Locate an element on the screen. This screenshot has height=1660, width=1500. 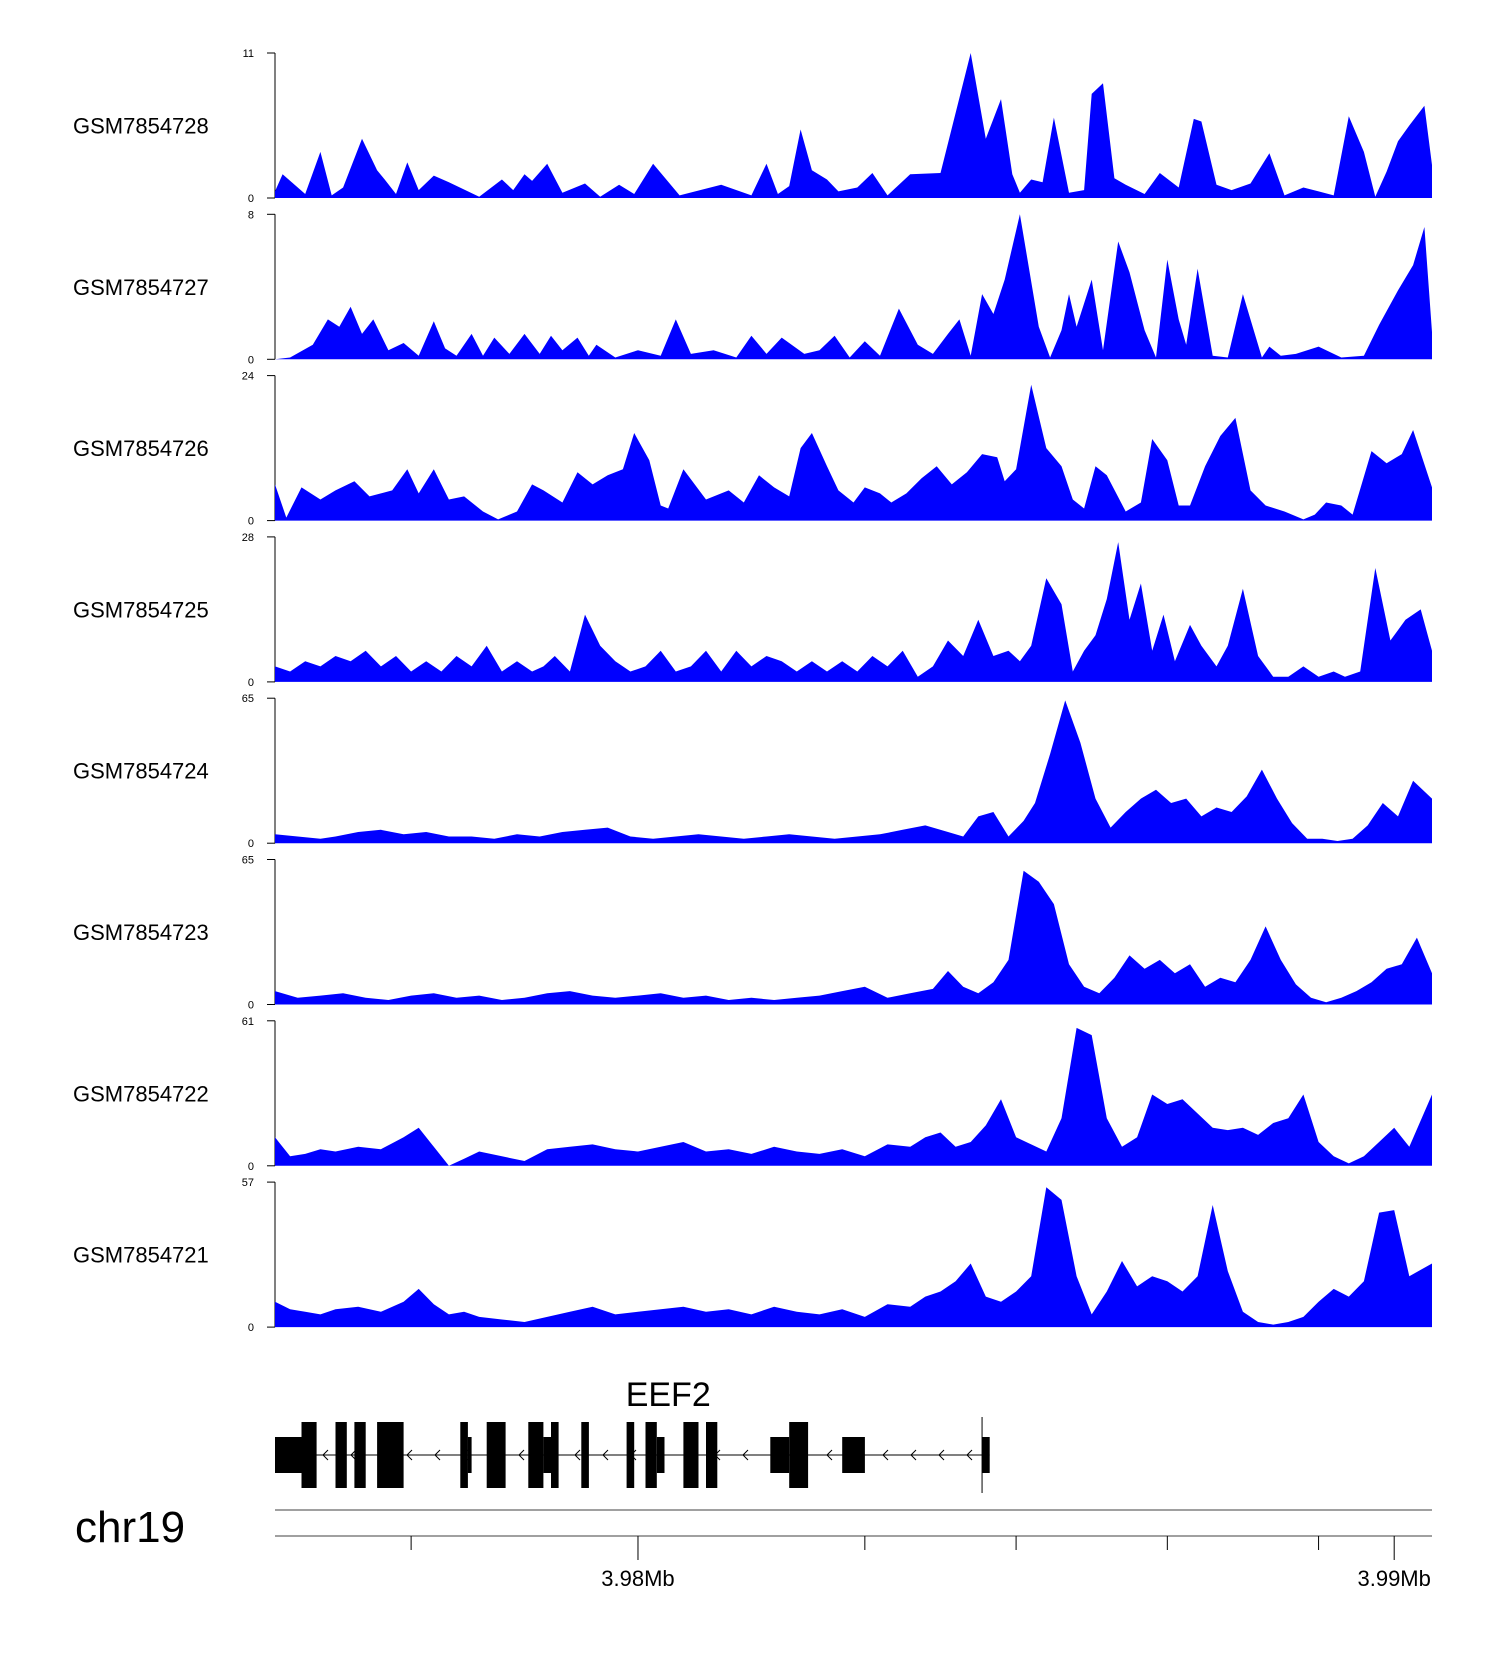
y-tick-label-max: 8 is located at coordinates (251, 215).